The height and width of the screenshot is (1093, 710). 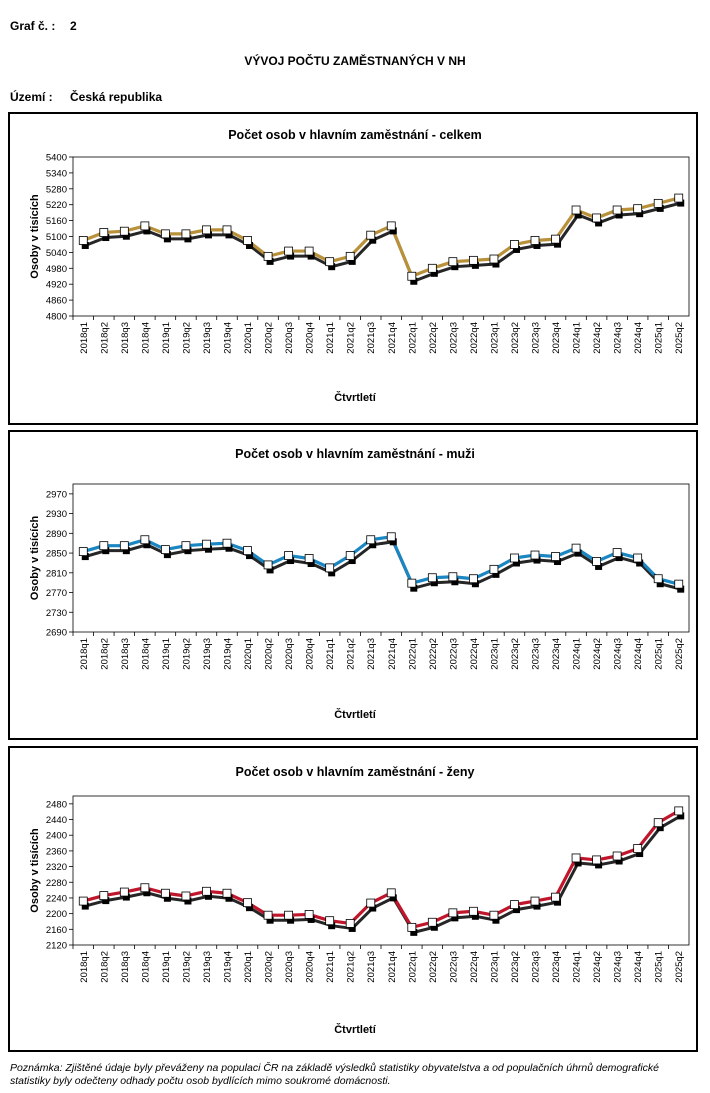 I want to click on x-tick-label: 2024q1, so click(x=577, y=338).